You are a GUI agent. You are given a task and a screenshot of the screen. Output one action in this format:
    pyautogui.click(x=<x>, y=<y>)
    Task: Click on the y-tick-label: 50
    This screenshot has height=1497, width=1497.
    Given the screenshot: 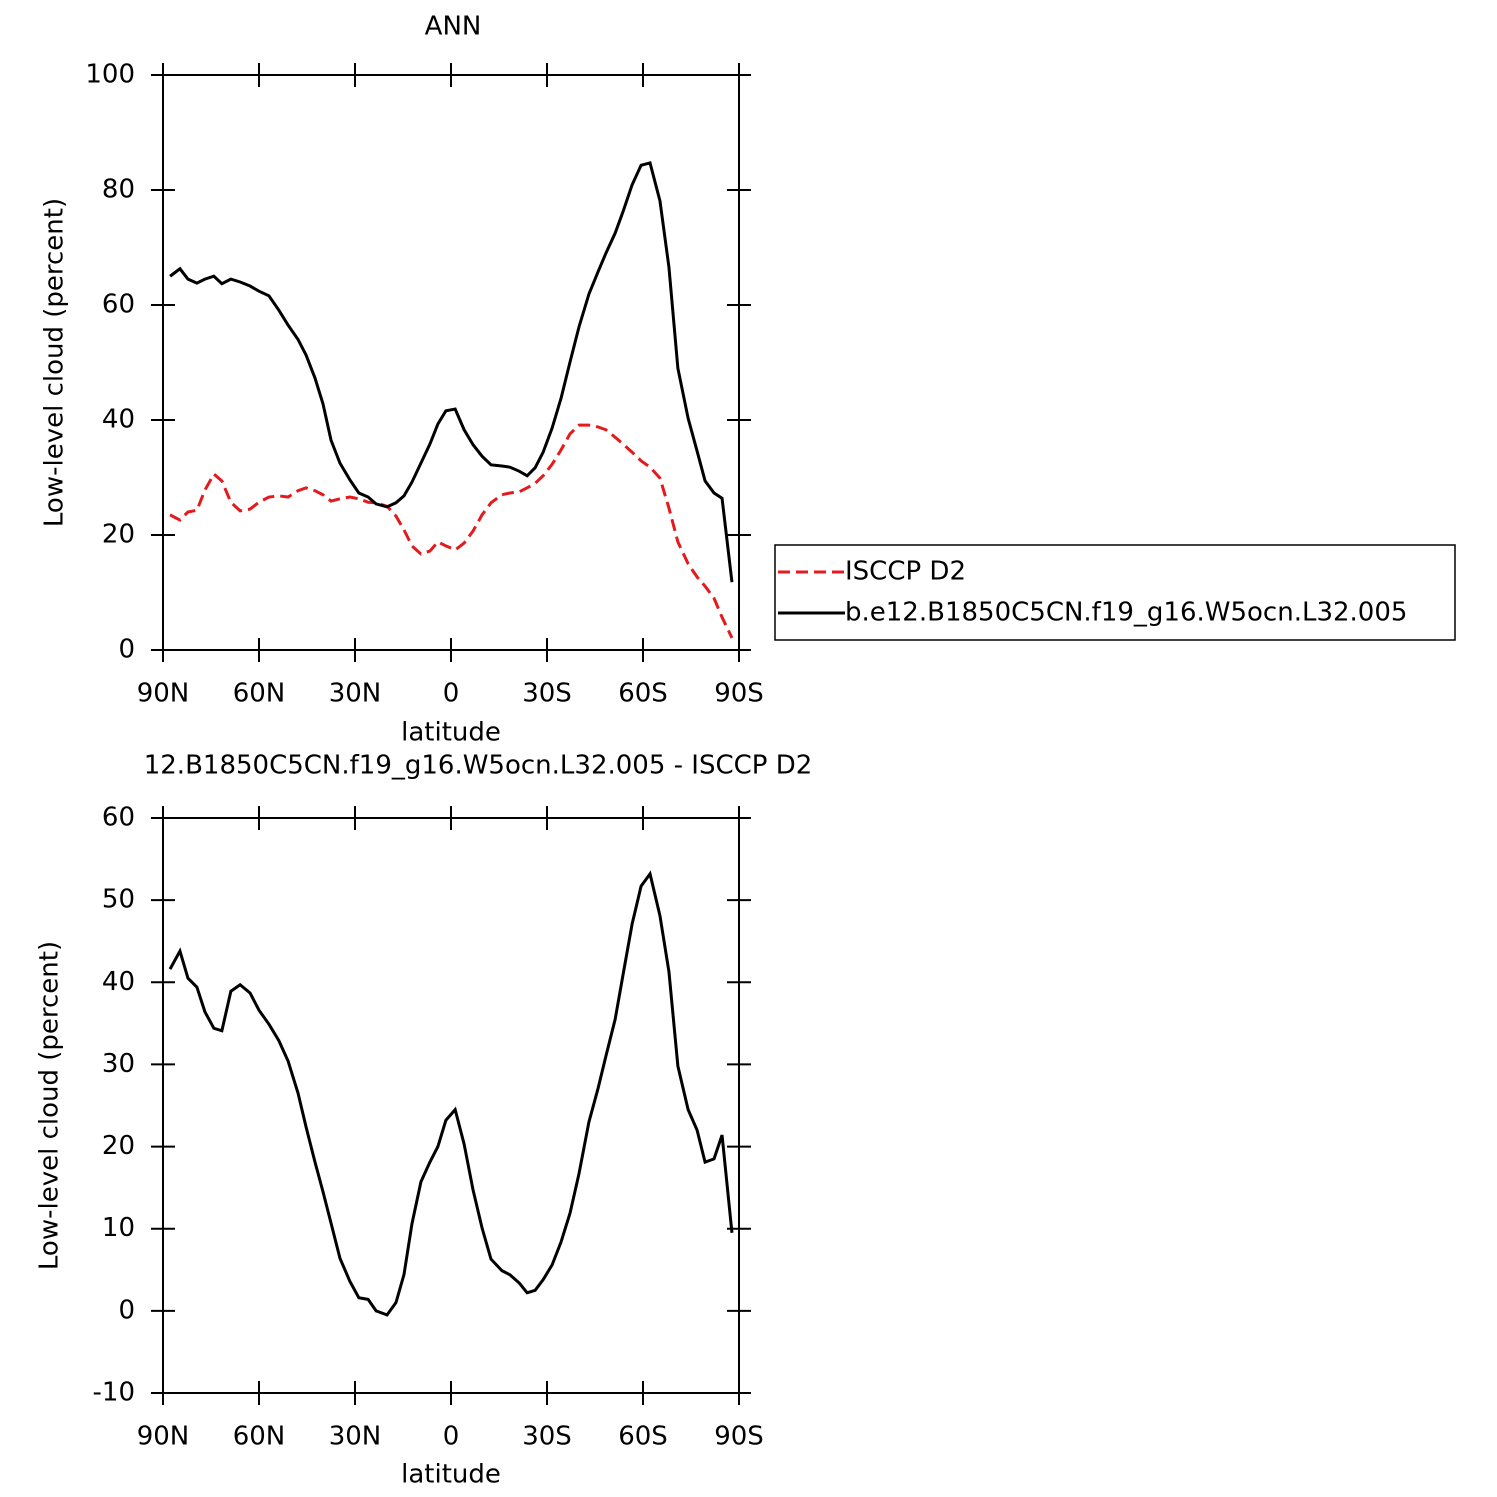 What is the action you would take?
    pyautogui.click(x=118, y=900)
    